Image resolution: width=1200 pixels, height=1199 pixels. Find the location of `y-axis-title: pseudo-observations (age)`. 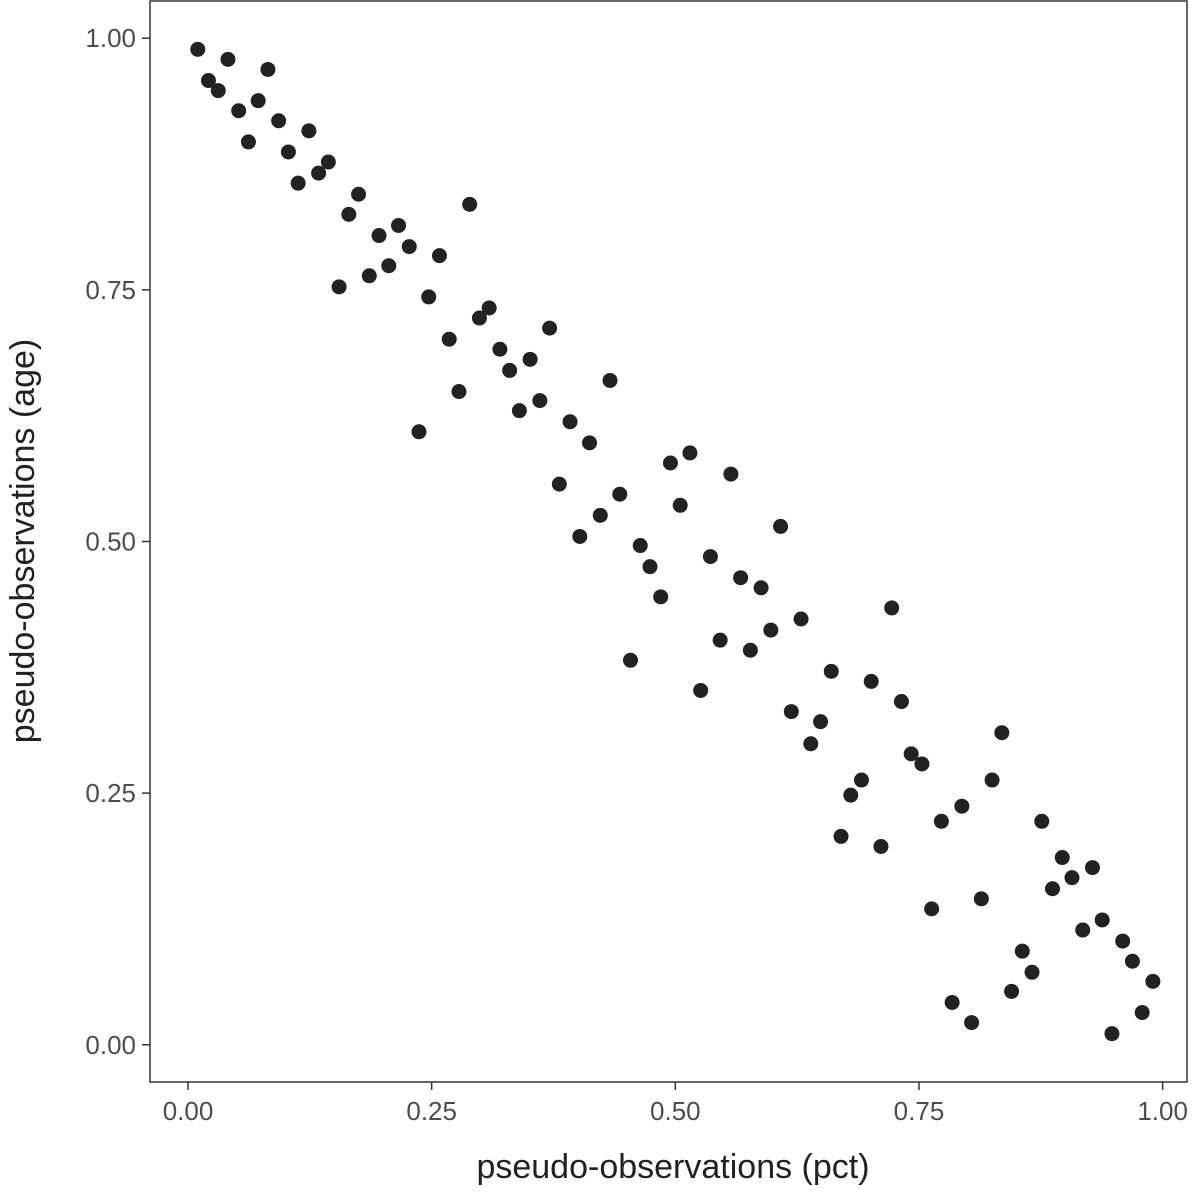

y-axis-title: pseudo-observations (age) is located at coordinates (23, 541).